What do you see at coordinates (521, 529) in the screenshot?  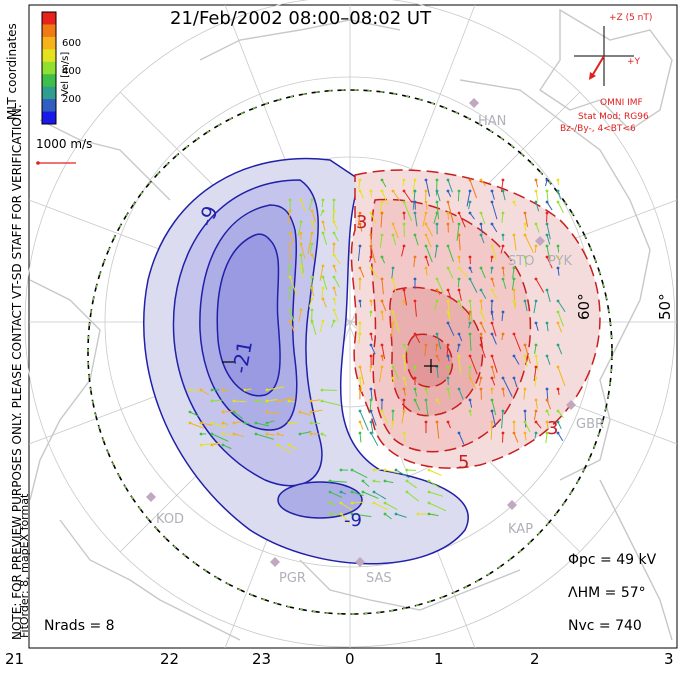 I see `station-kap: KAP` at bounding box center [521, 529].